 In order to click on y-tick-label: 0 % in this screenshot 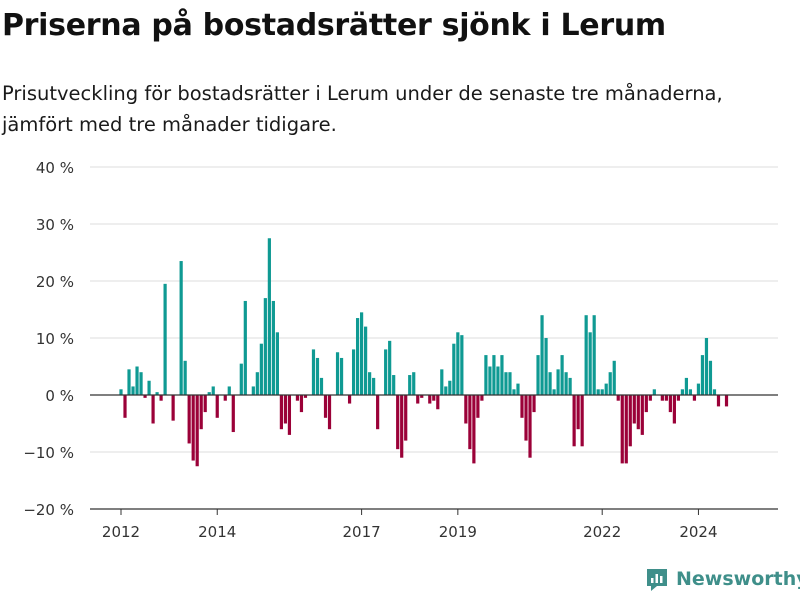, I will do `click(59, 396)`.